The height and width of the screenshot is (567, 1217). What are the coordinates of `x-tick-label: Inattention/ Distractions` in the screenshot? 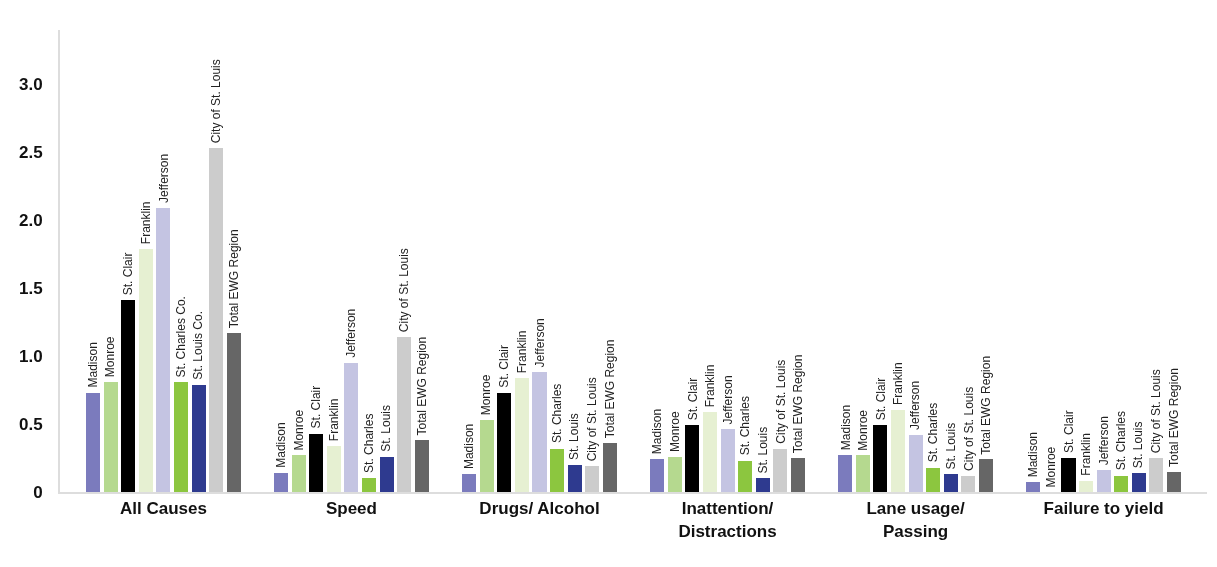 It's located at (727, 520).